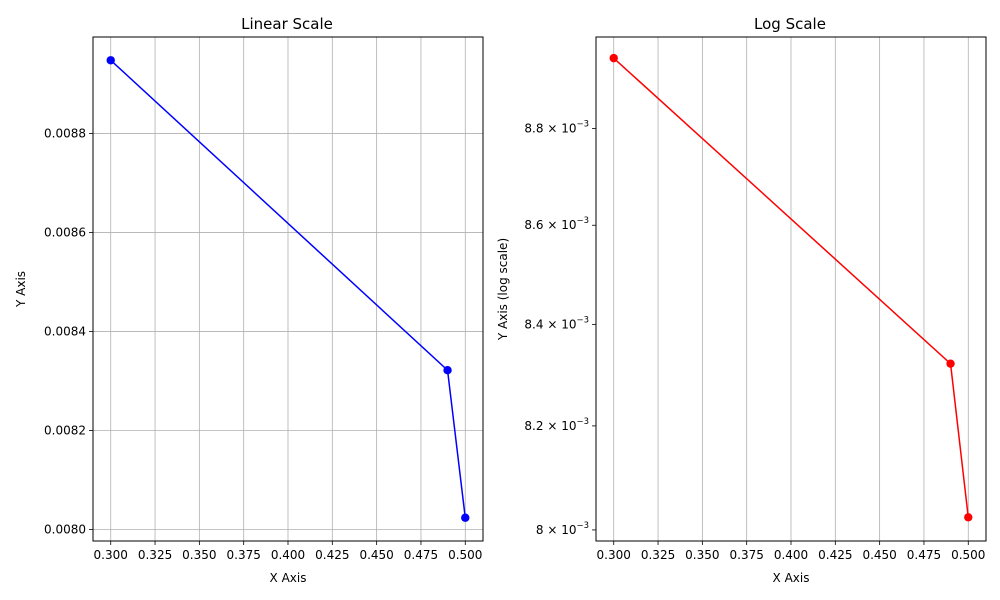 This screenshot has width=1000, height=600. What do you see at coordinates (503, 289) in the screenshot?
I see `y-axis-label: Y Axis (log scale)` at bounding box center [503, 289].